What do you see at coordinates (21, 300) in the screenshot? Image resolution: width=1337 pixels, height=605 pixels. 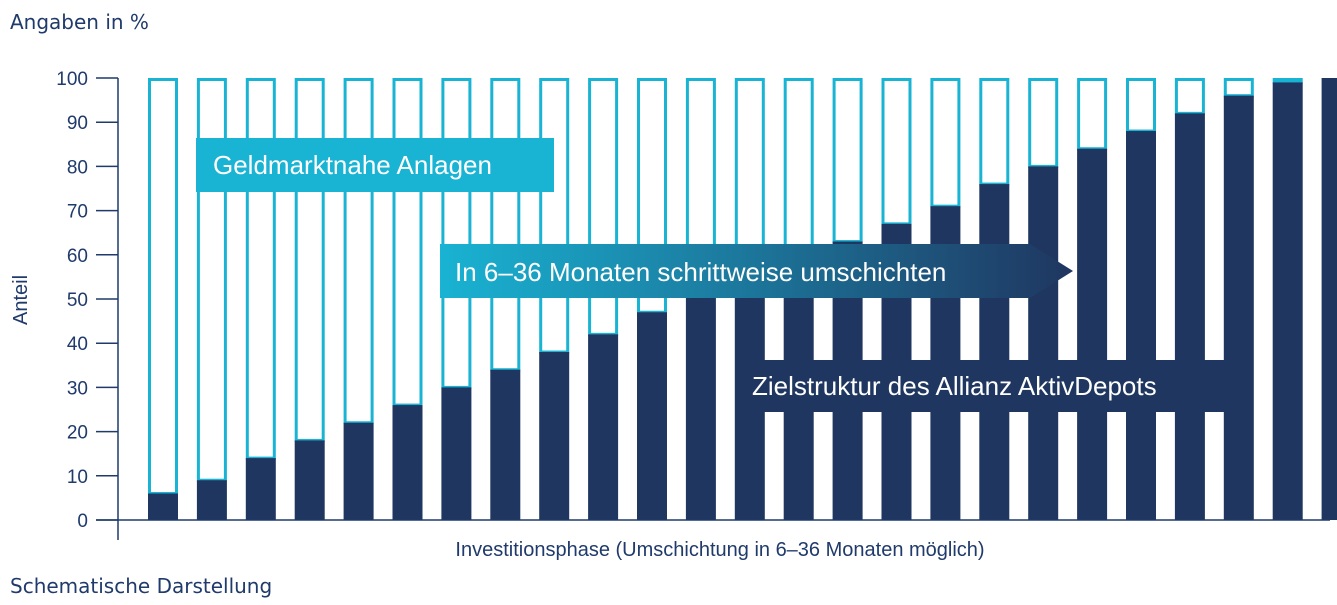 I see `y-axis-label: Anteil` at bounding box center [21, 300].